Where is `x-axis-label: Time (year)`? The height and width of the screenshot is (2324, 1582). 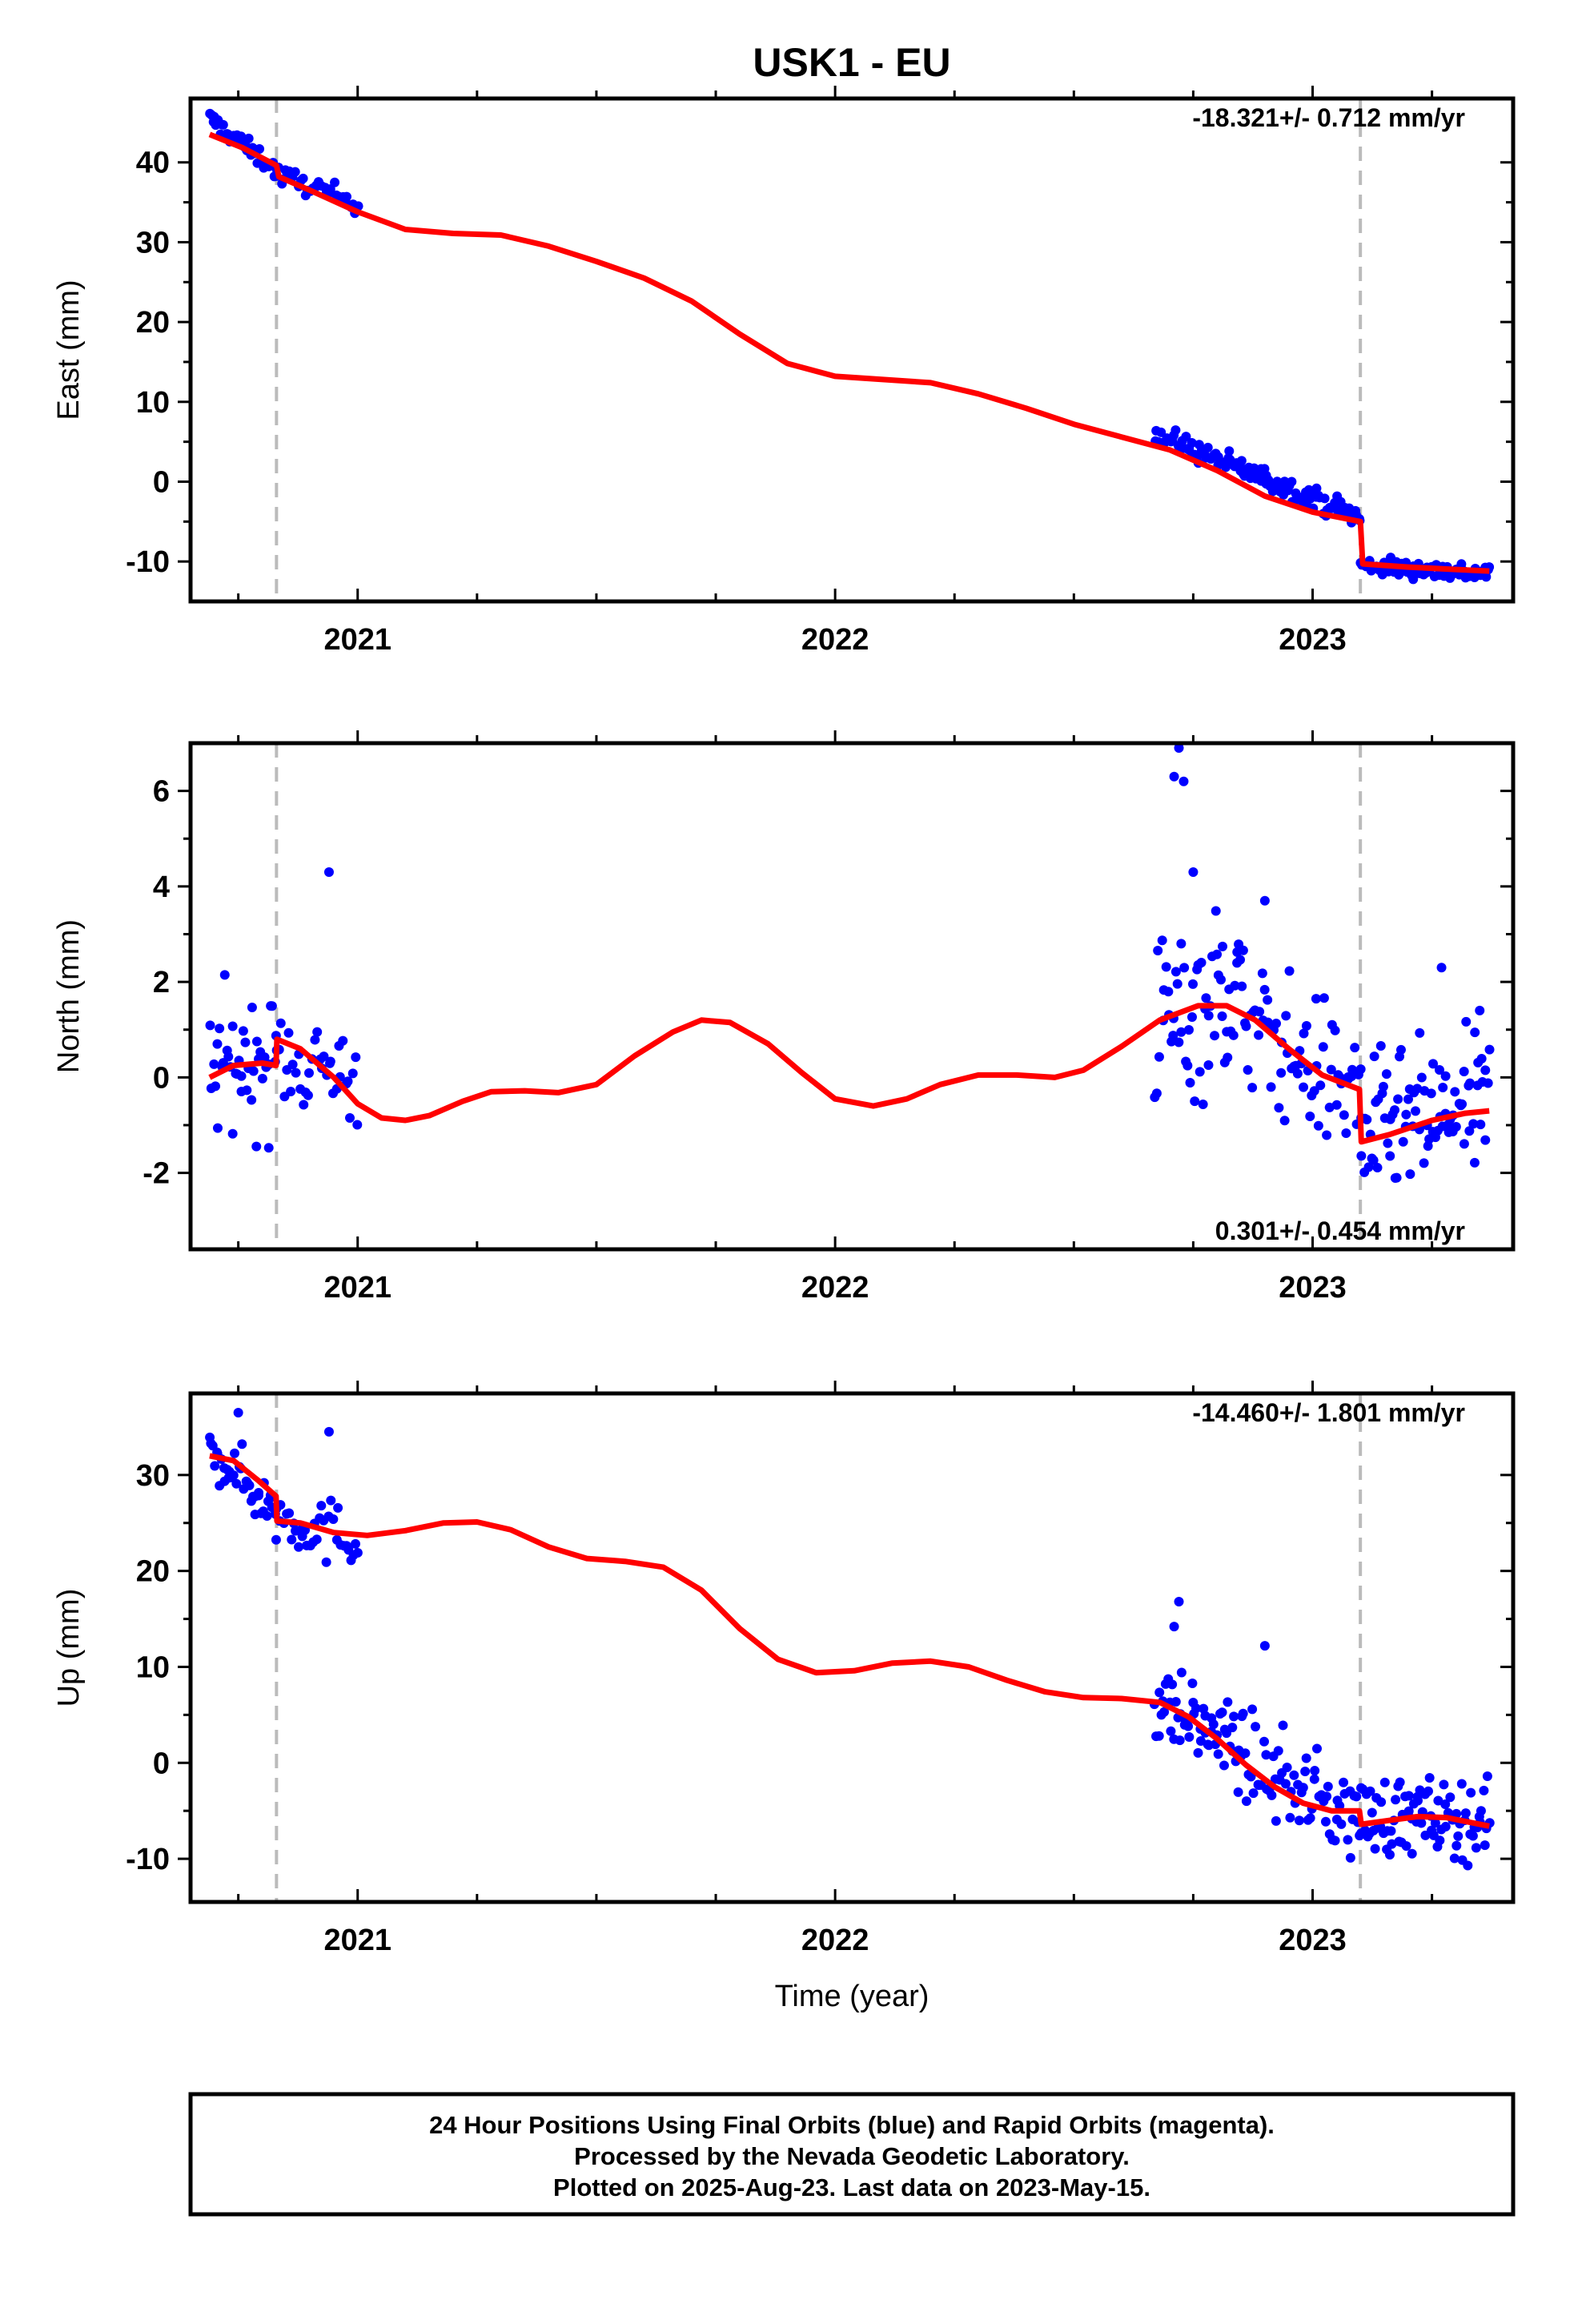 x-axis-label: Time (year) is located at coordinates (852, 1996).